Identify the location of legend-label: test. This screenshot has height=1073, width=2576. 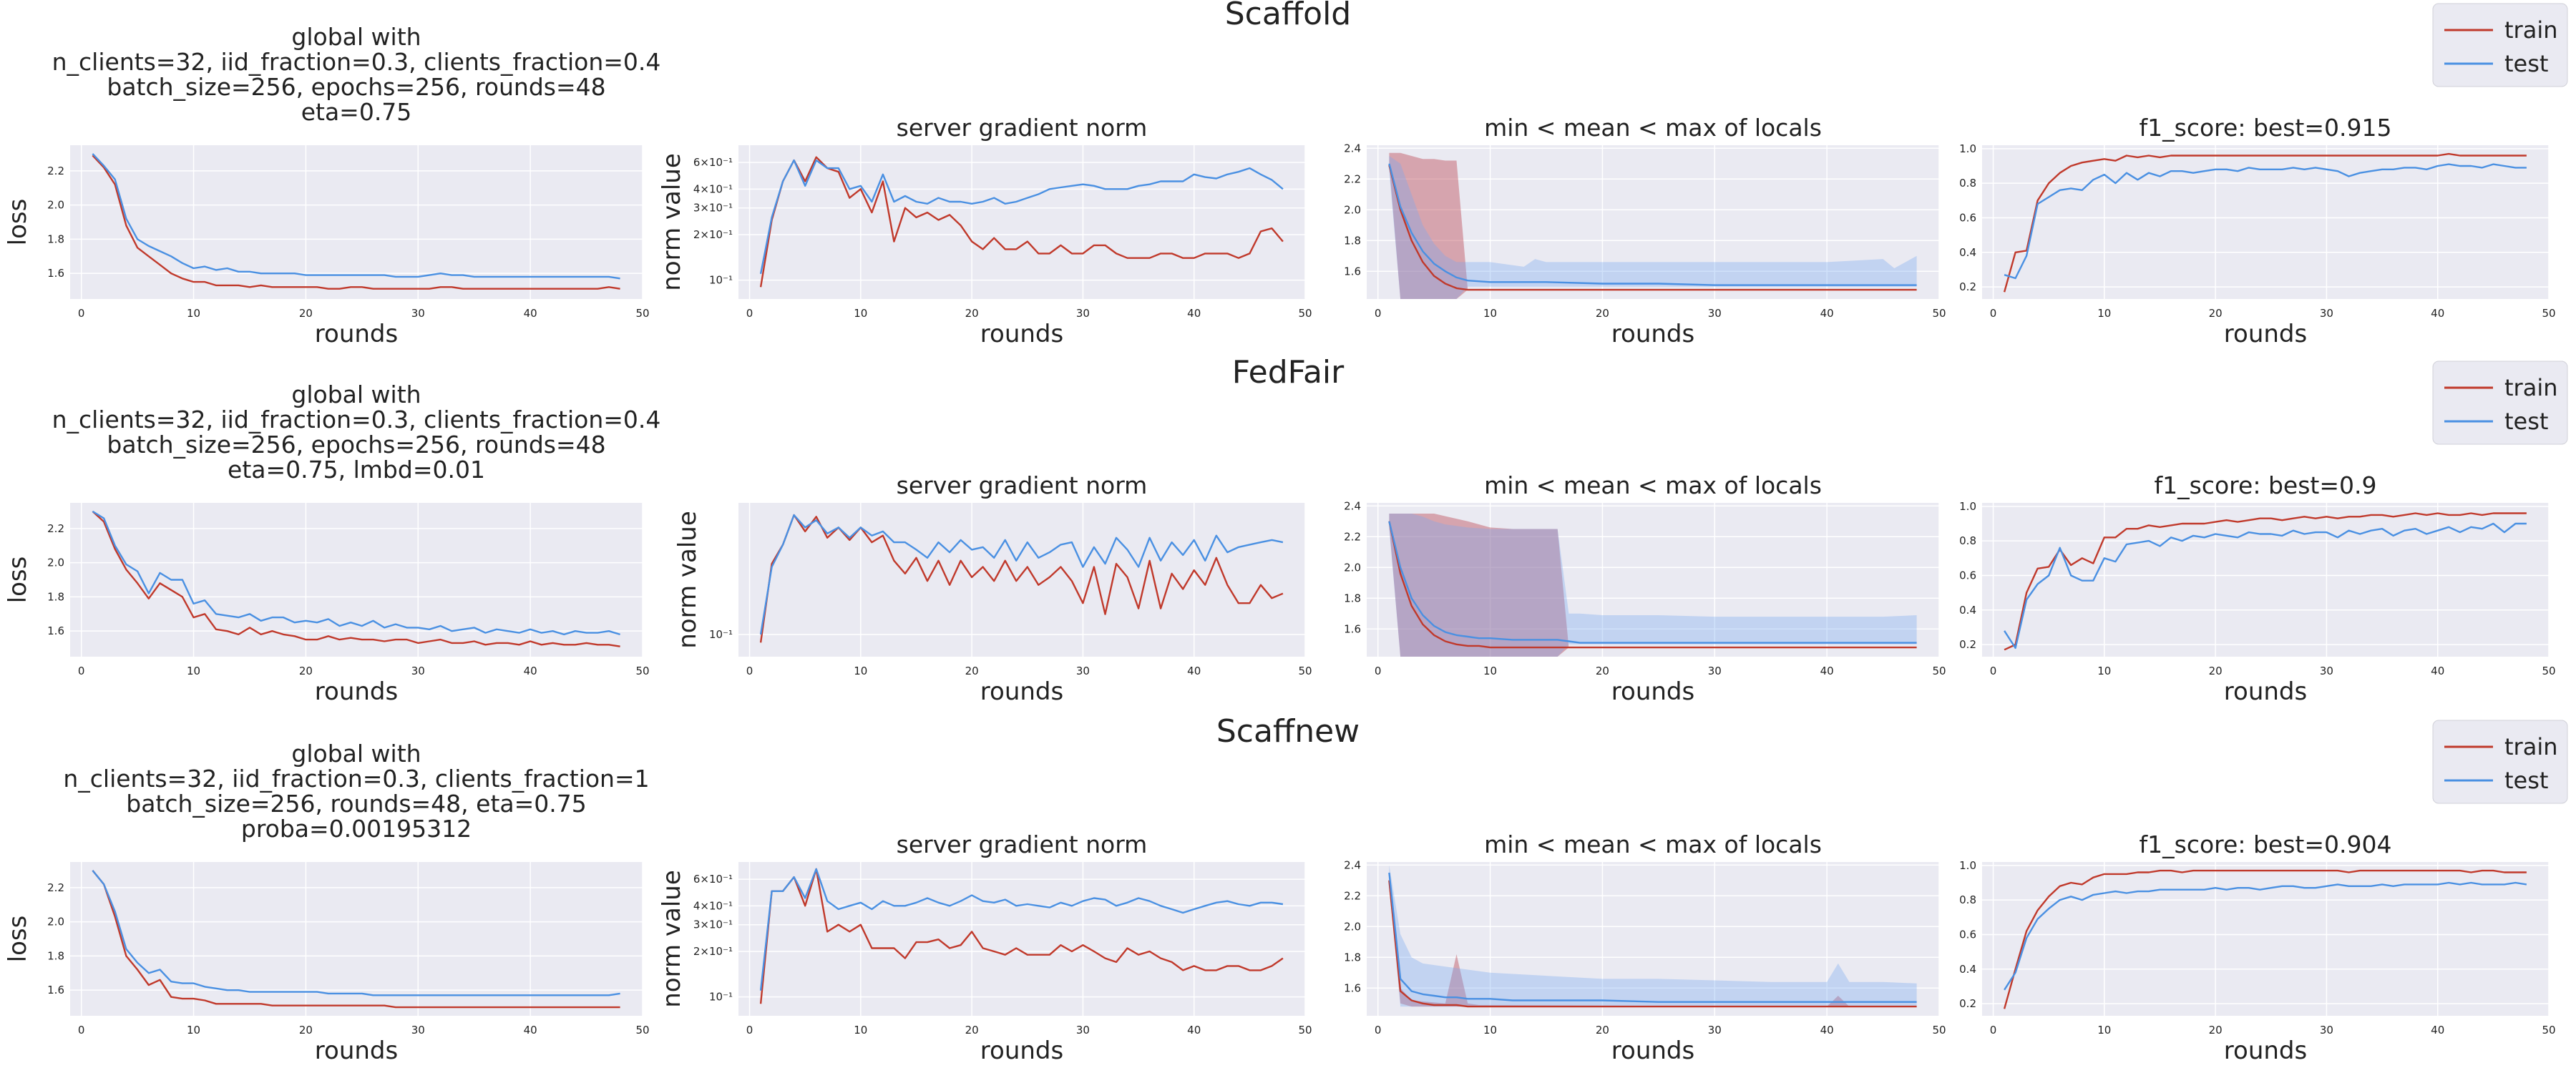
(2526, 421).